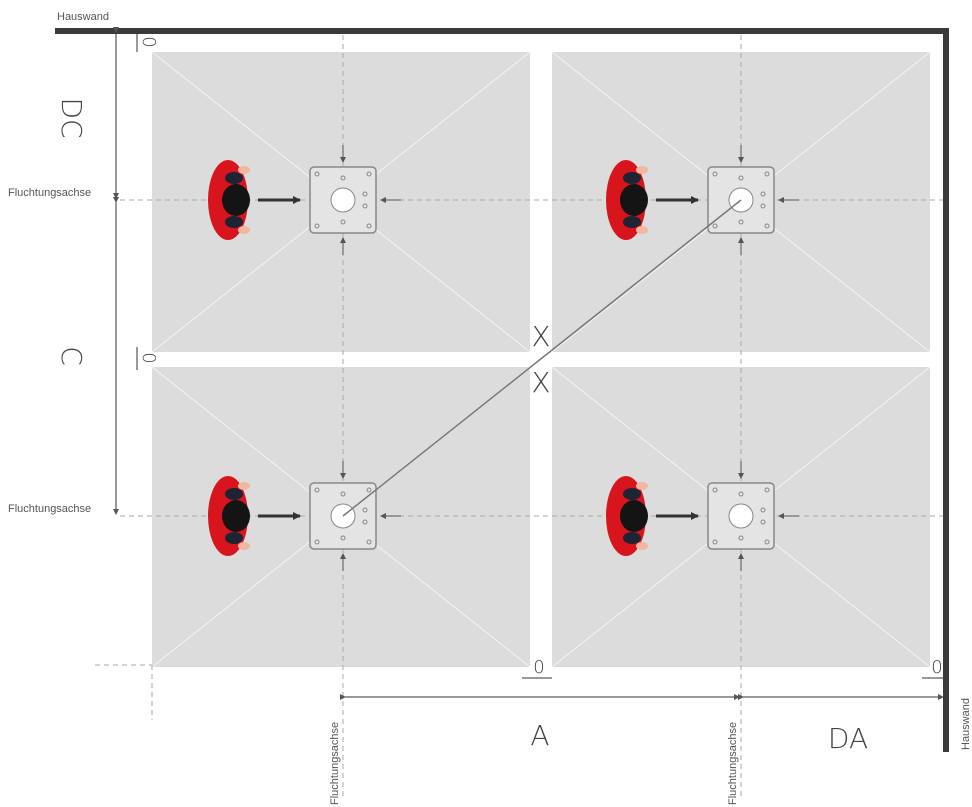 Image resolution: width=972 pixels, height=807 pixels. I want to click on dimension-label: DA, so click(848, 738).